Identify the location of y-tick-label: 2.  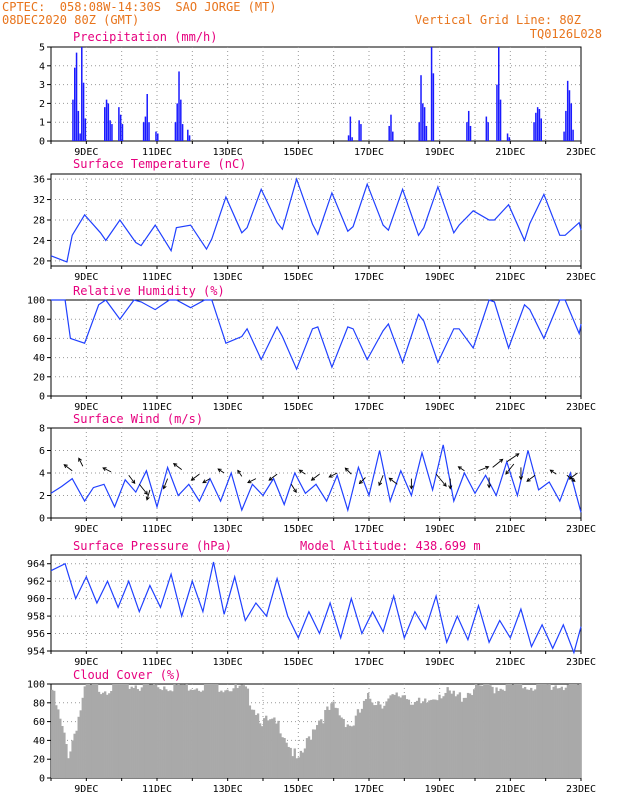
(42, 104).